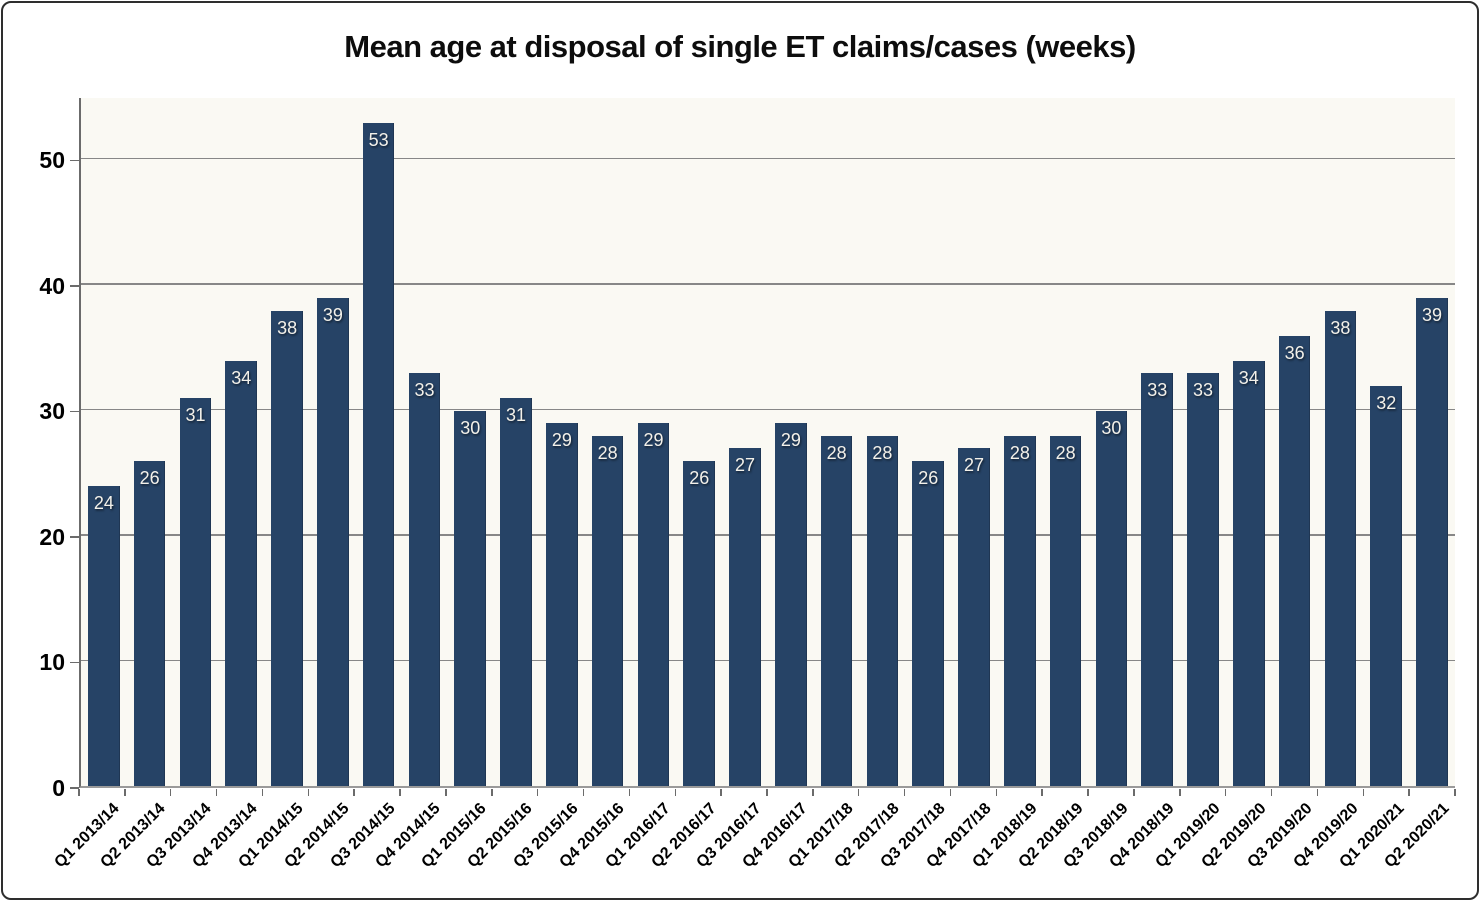 This screenshot has height=901, width=1480. Describe the element at coordinates (562, 604) in the screenshot. I see `bar-q3-2015-16: 29` at that location.